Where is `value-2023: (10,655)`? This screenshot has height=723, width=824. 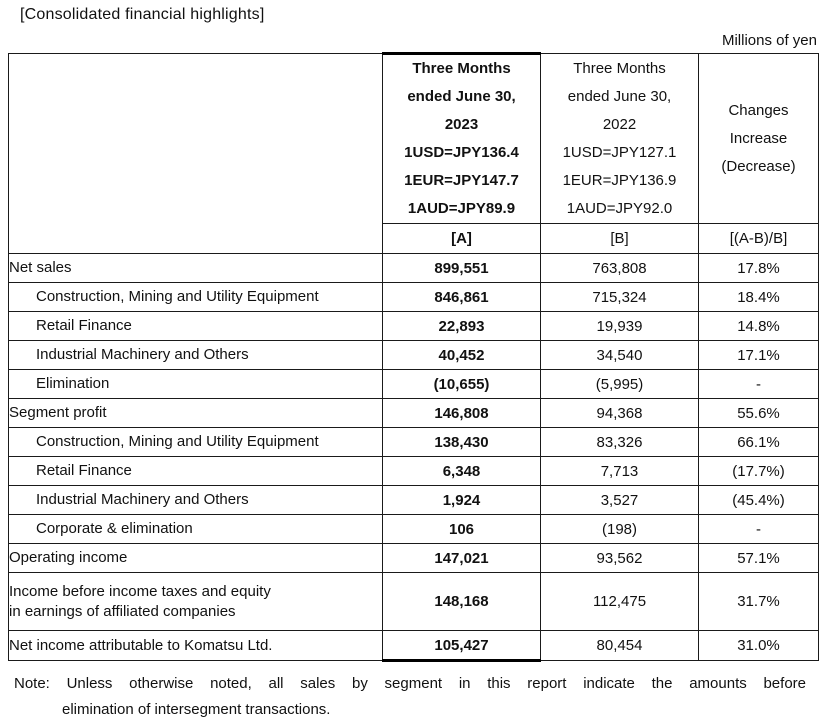 value-2023: (10,655) is located at coordinates (461, 384).